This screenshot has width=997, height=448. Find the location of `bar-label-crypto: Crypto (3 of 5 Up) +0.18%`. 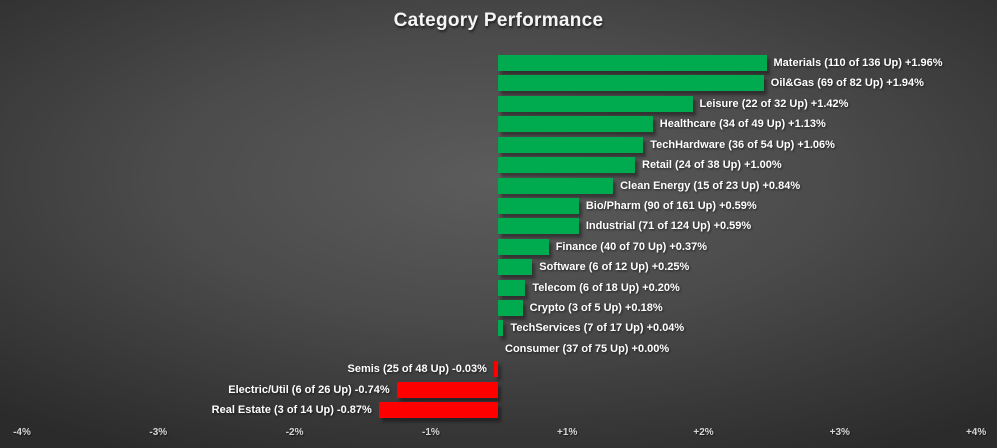

bar-label-crypto: Crypto (3 of 5 Up) +0.18% is located at coordinates (596, 308).